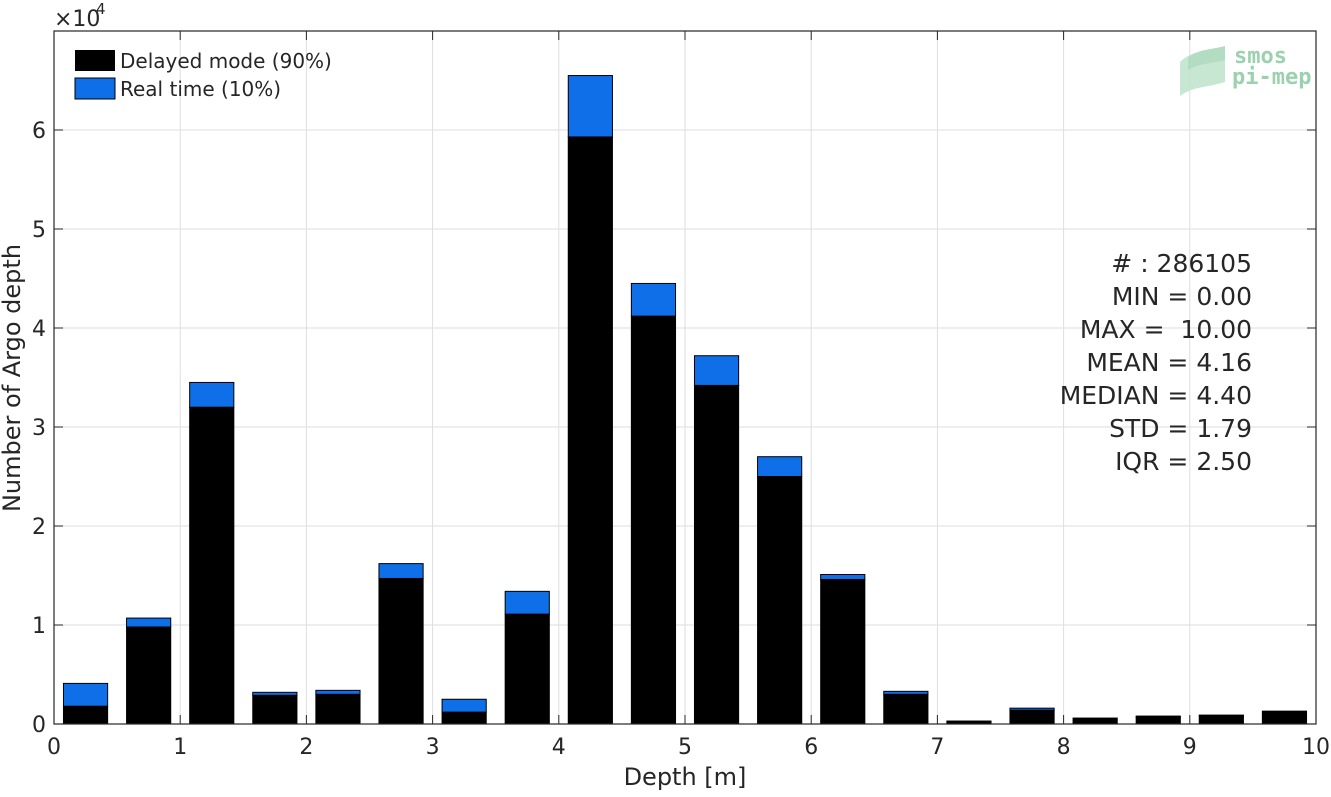 This screenshot has height=797, width=1331. Describe the element at coordinates (1271, 77) in the screenshot. I see `logo-text-pimep: pi-mep` at that location.